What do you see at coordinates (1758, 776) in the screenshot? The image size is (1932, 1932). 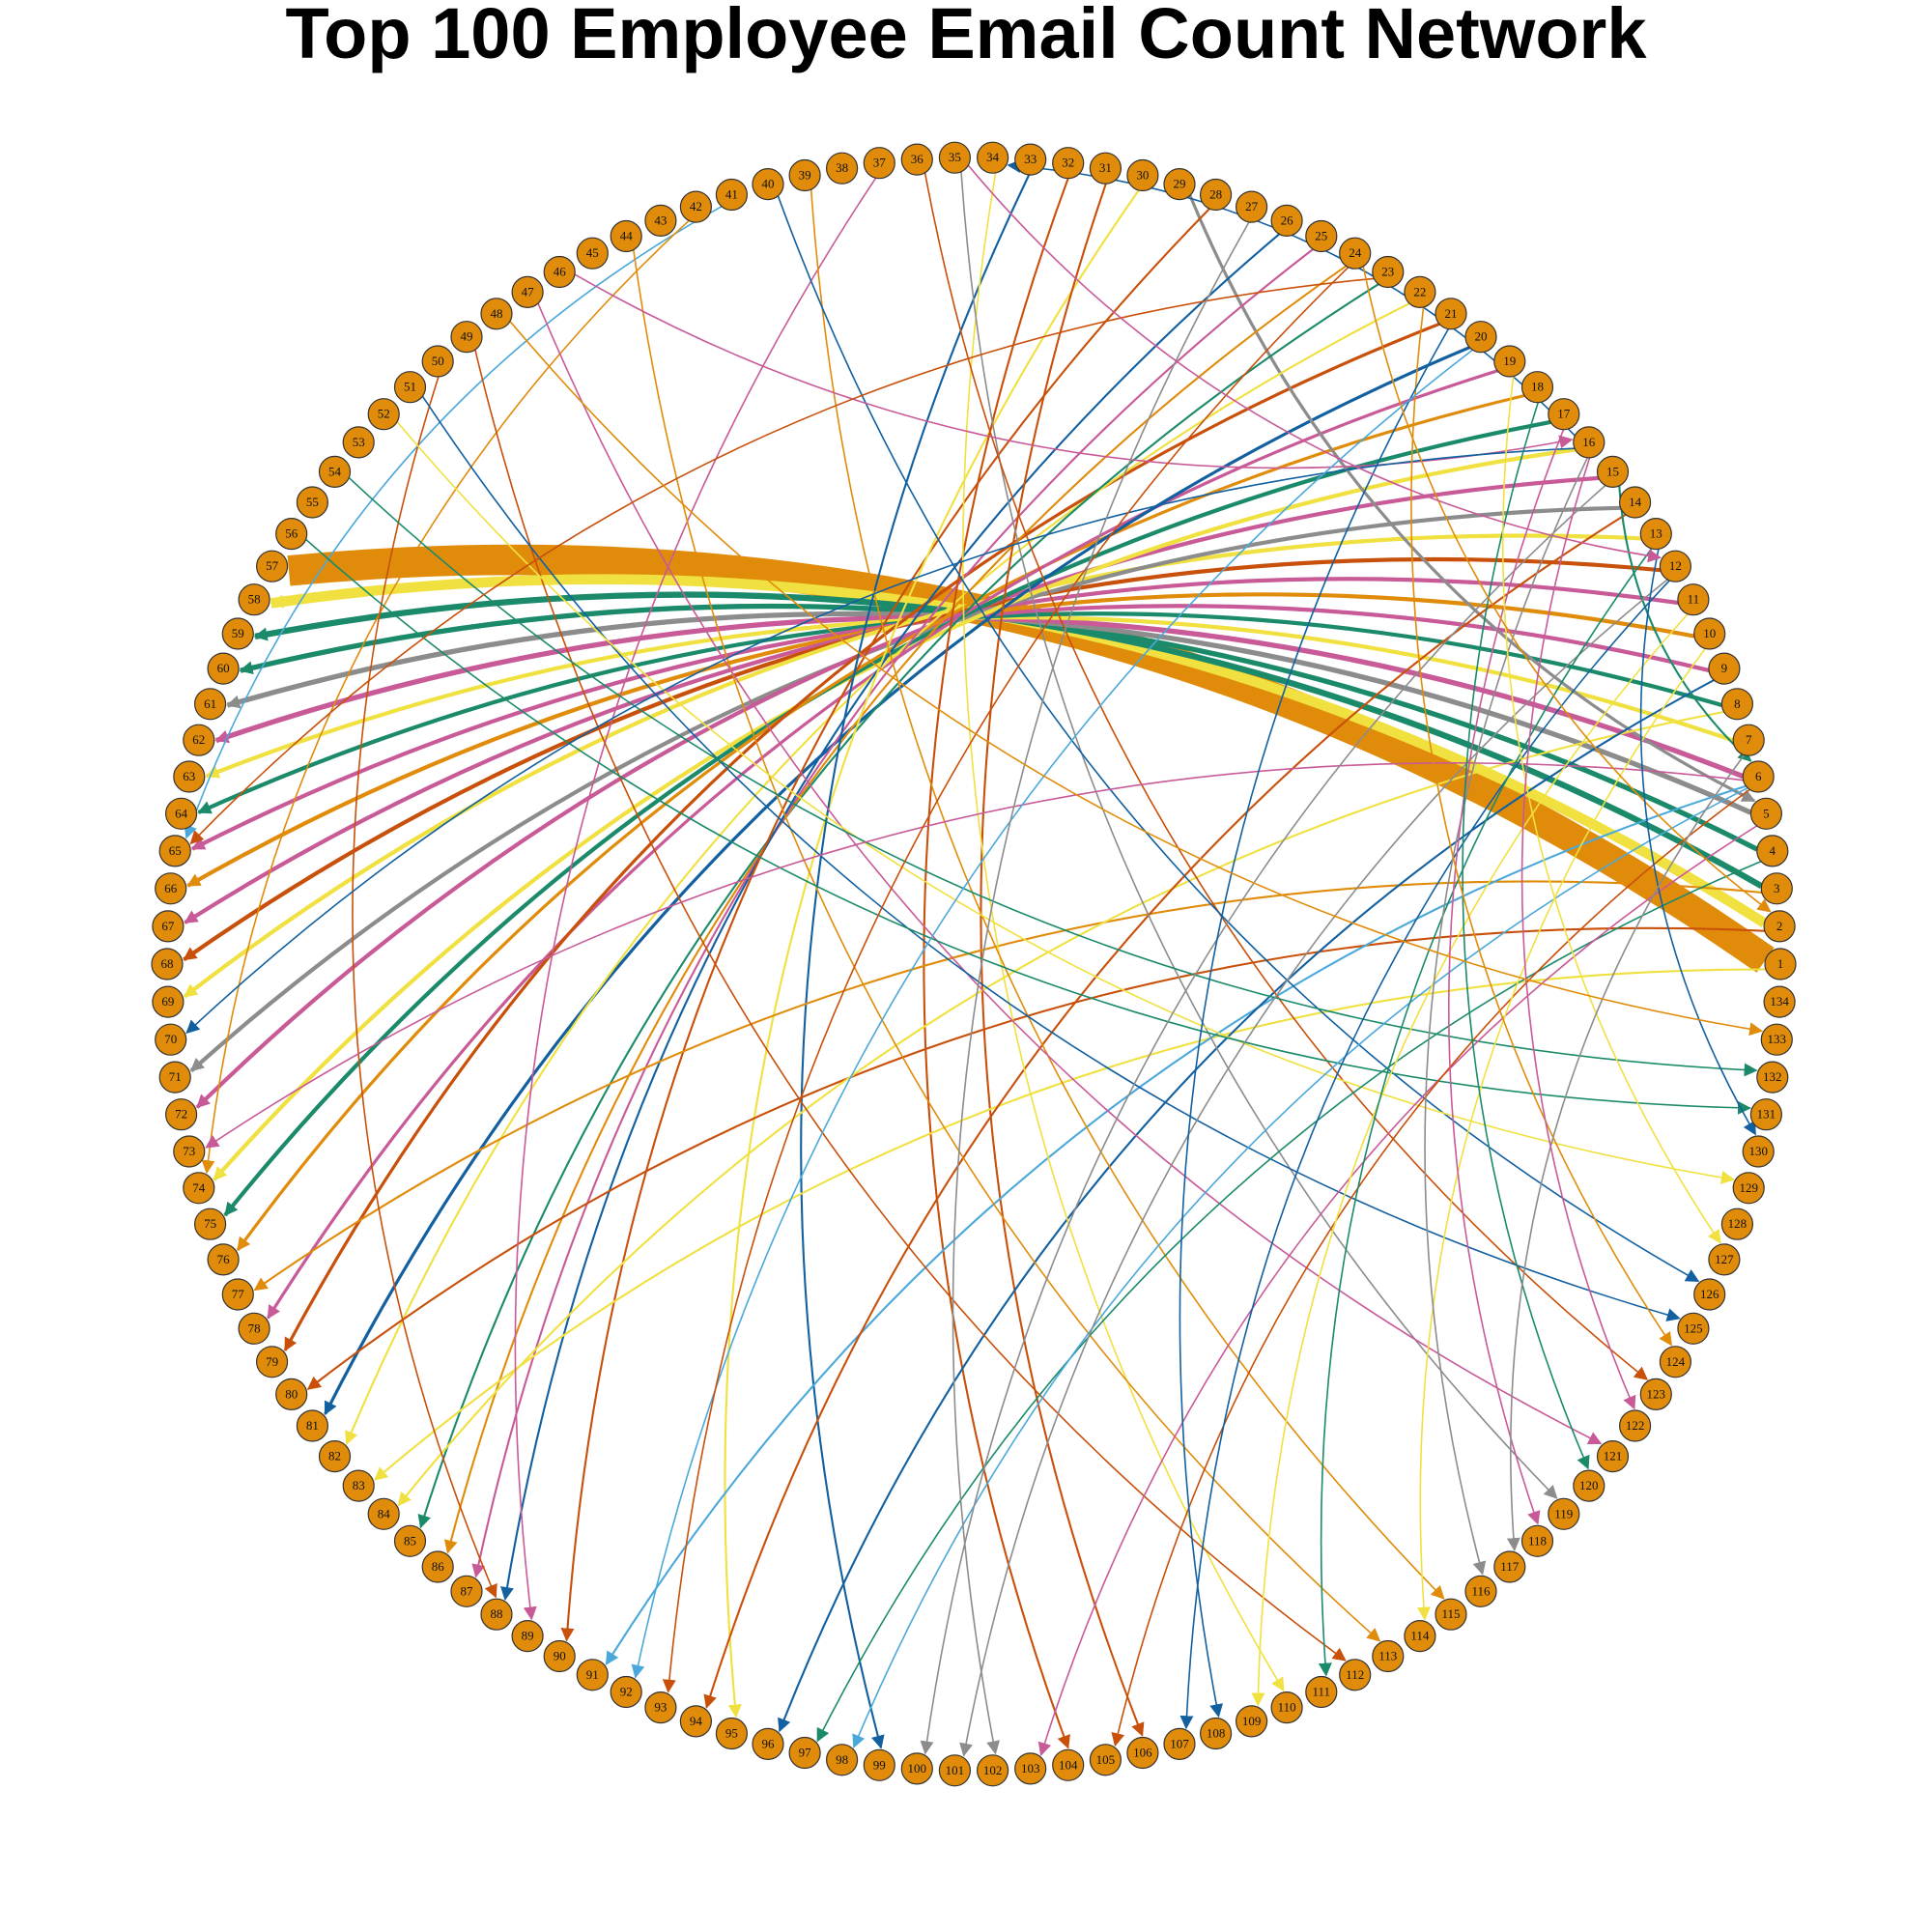 I see `node-6: 6` at bounding box center [1758, 776].